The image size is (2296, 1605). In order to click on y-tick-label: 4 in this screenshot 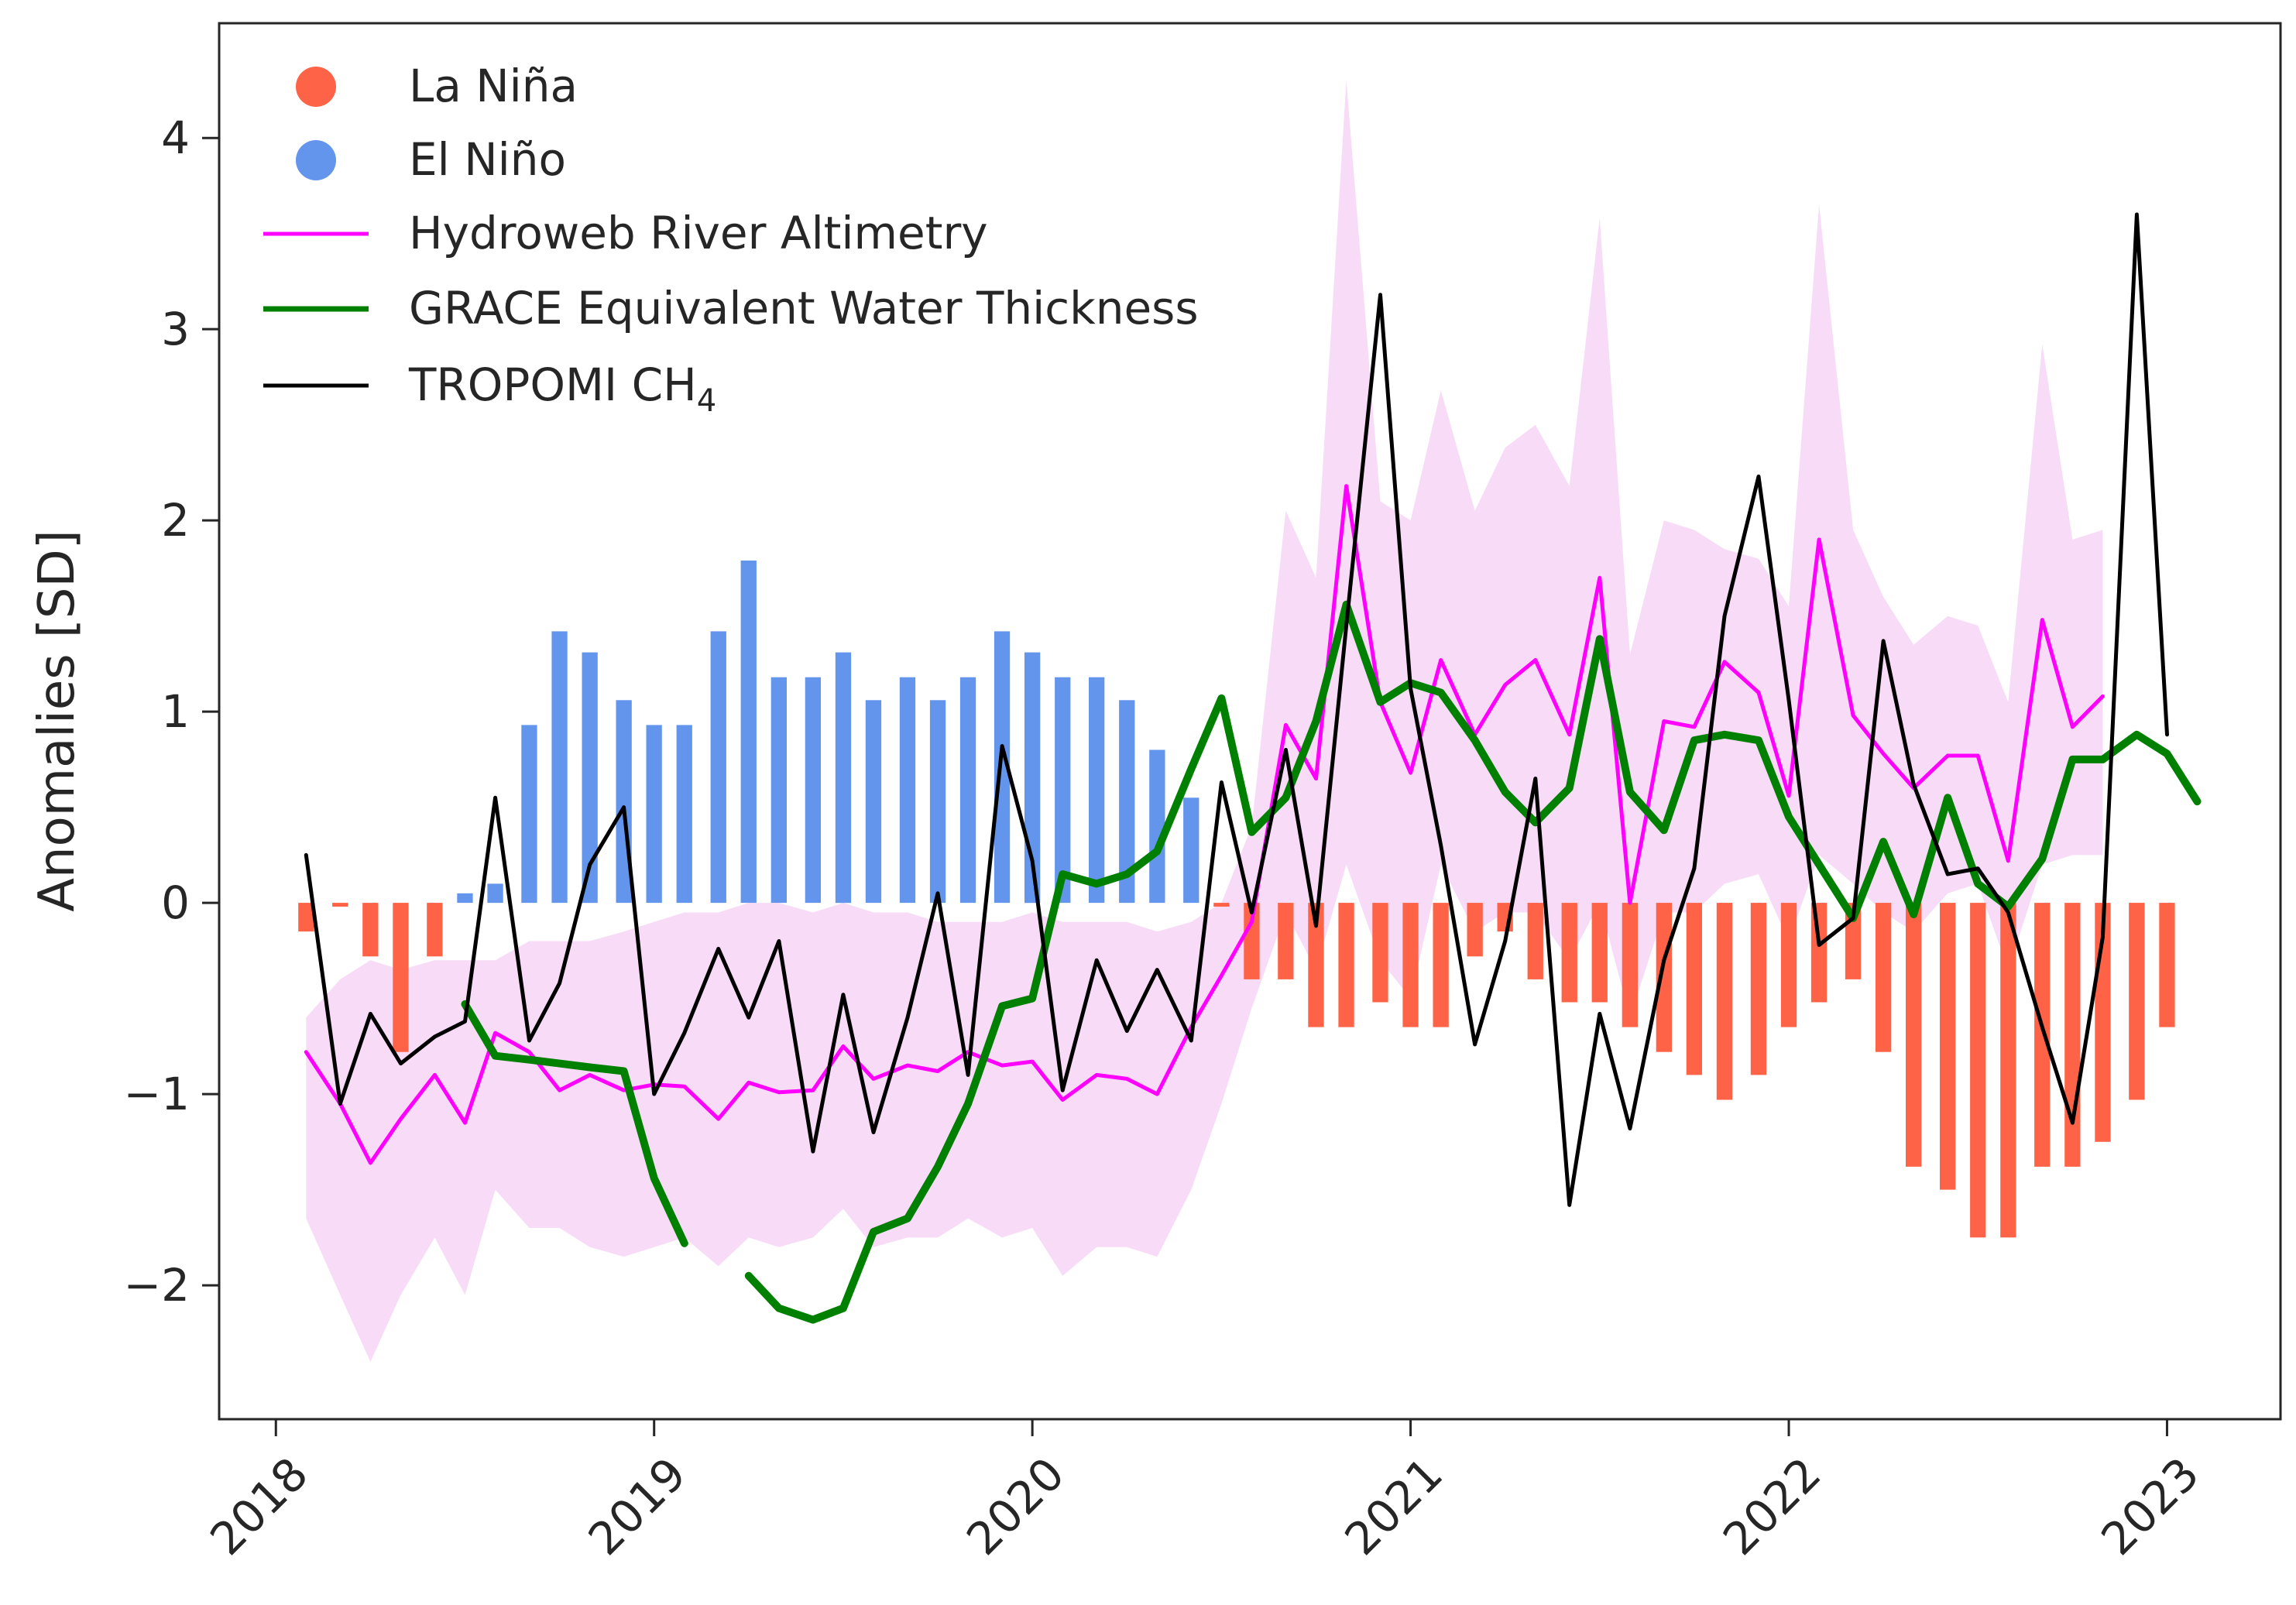, I will do `click(175, 137)`.